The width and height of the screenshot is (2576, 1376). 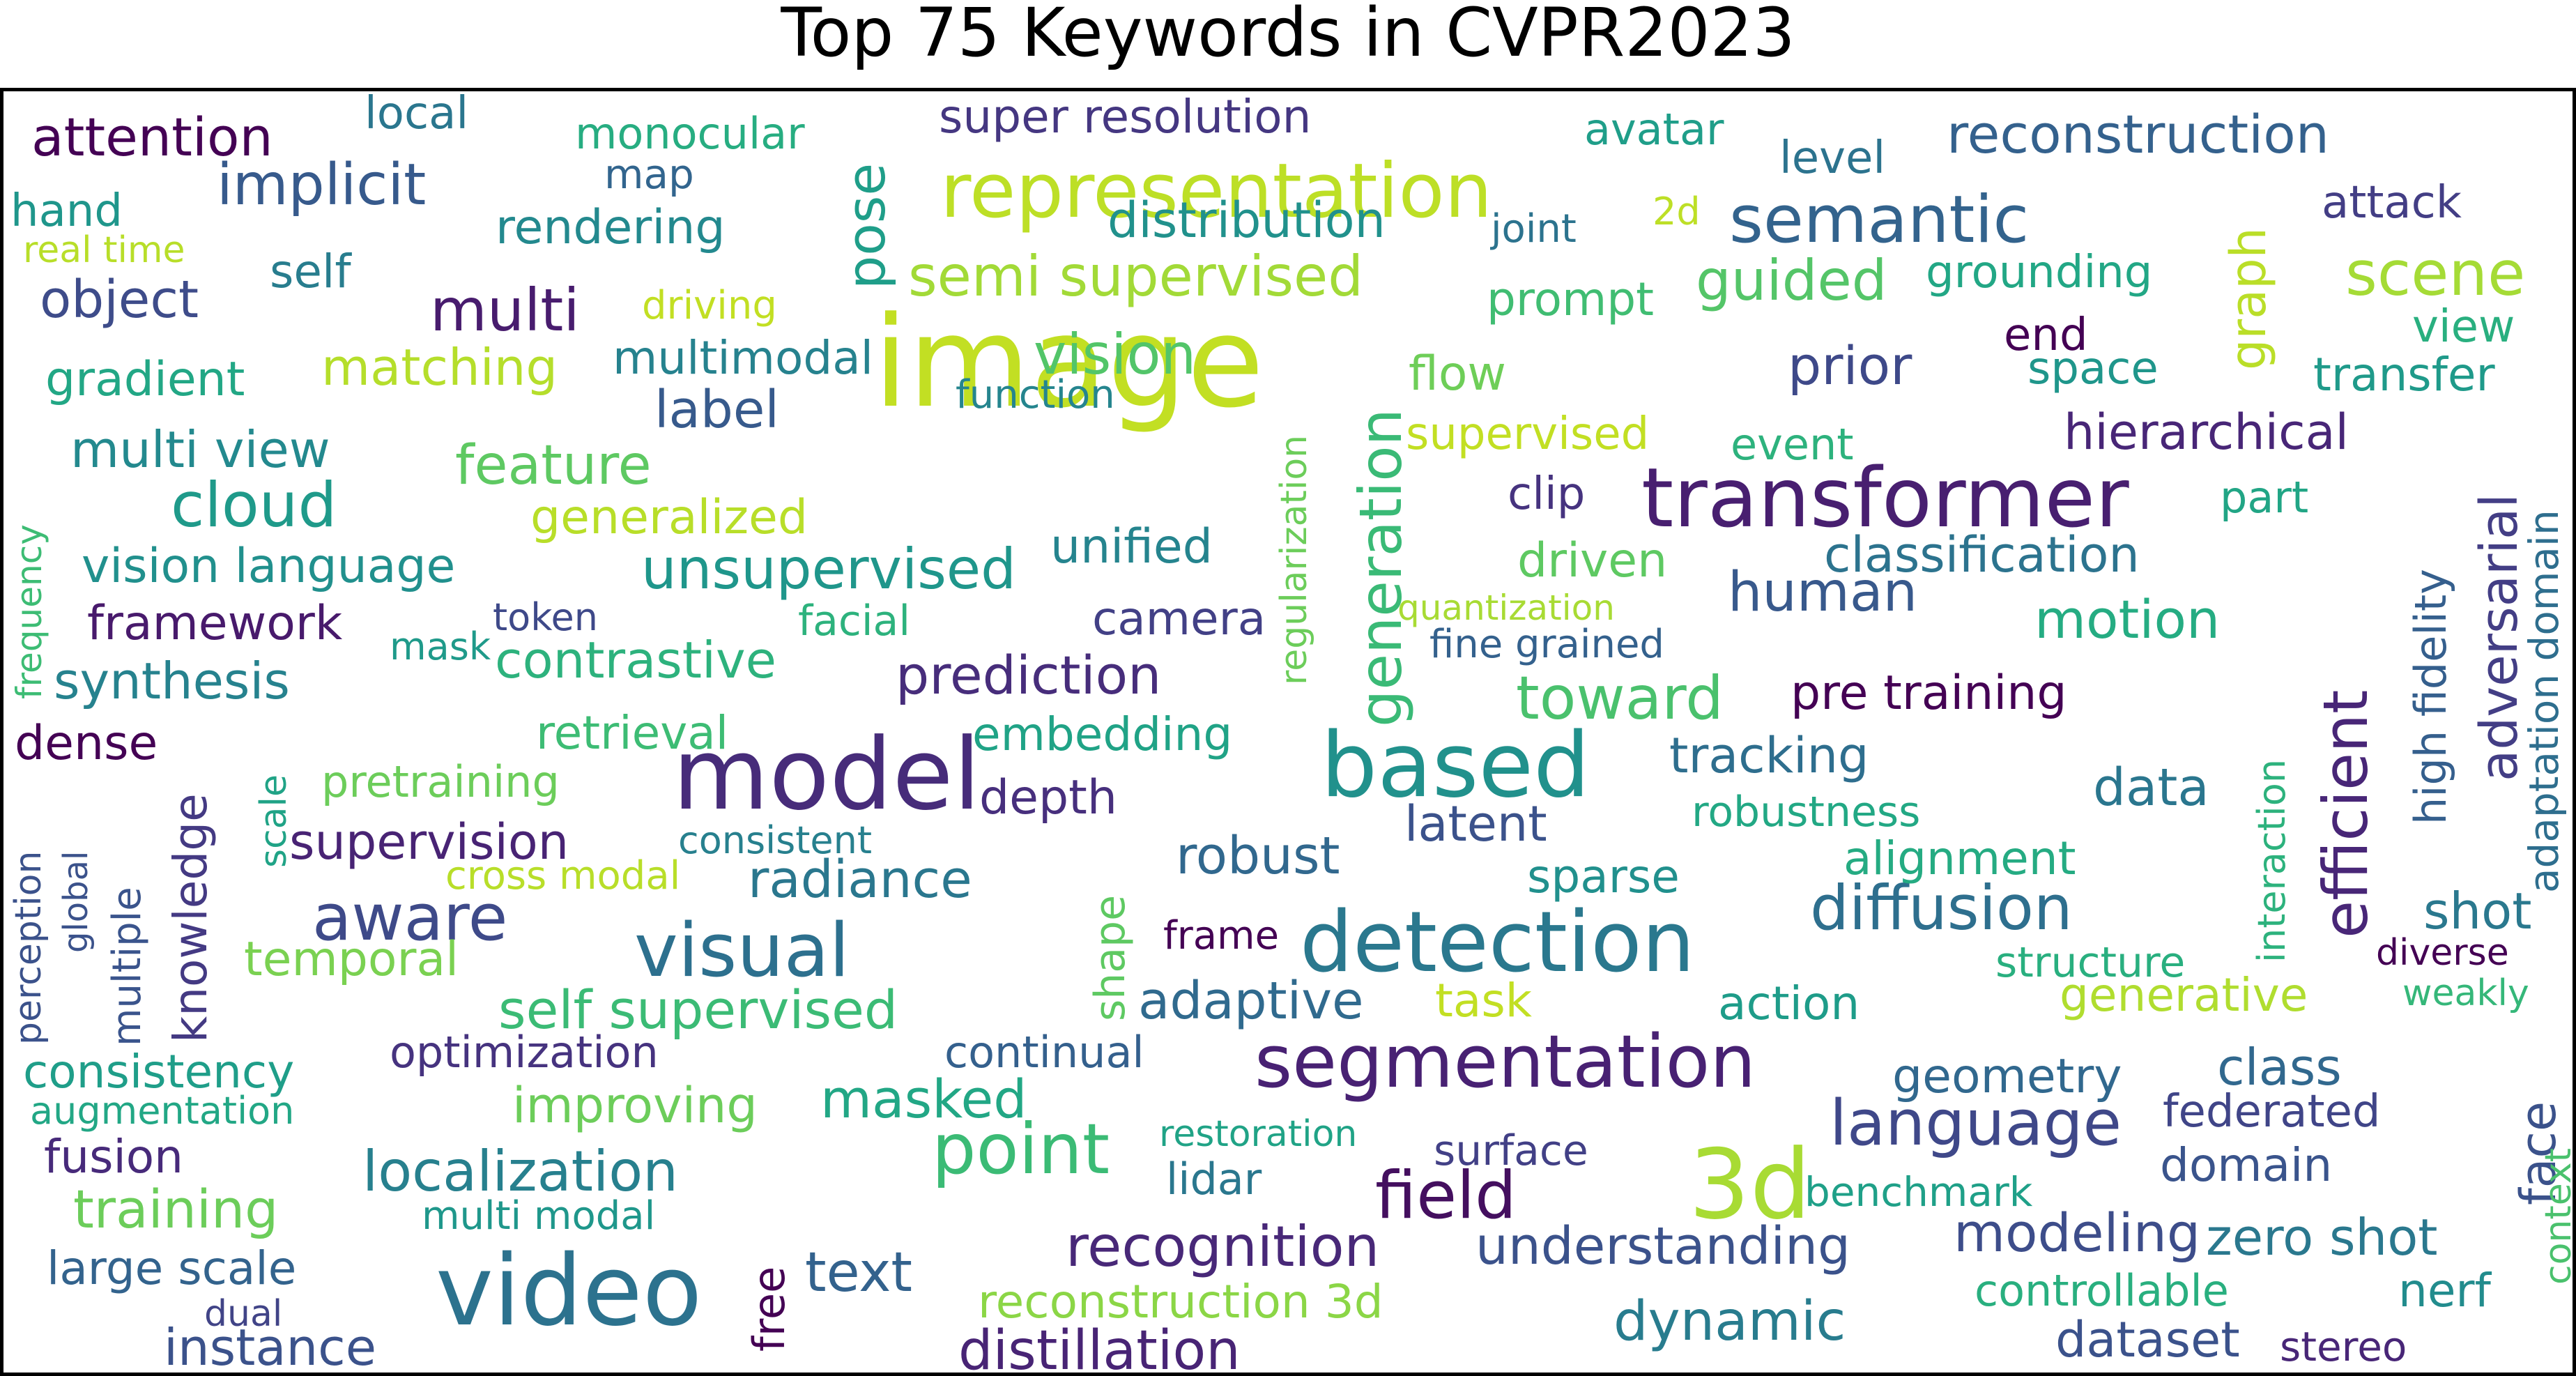 I want to click on word-end: end, so click(x=2046, y=335).